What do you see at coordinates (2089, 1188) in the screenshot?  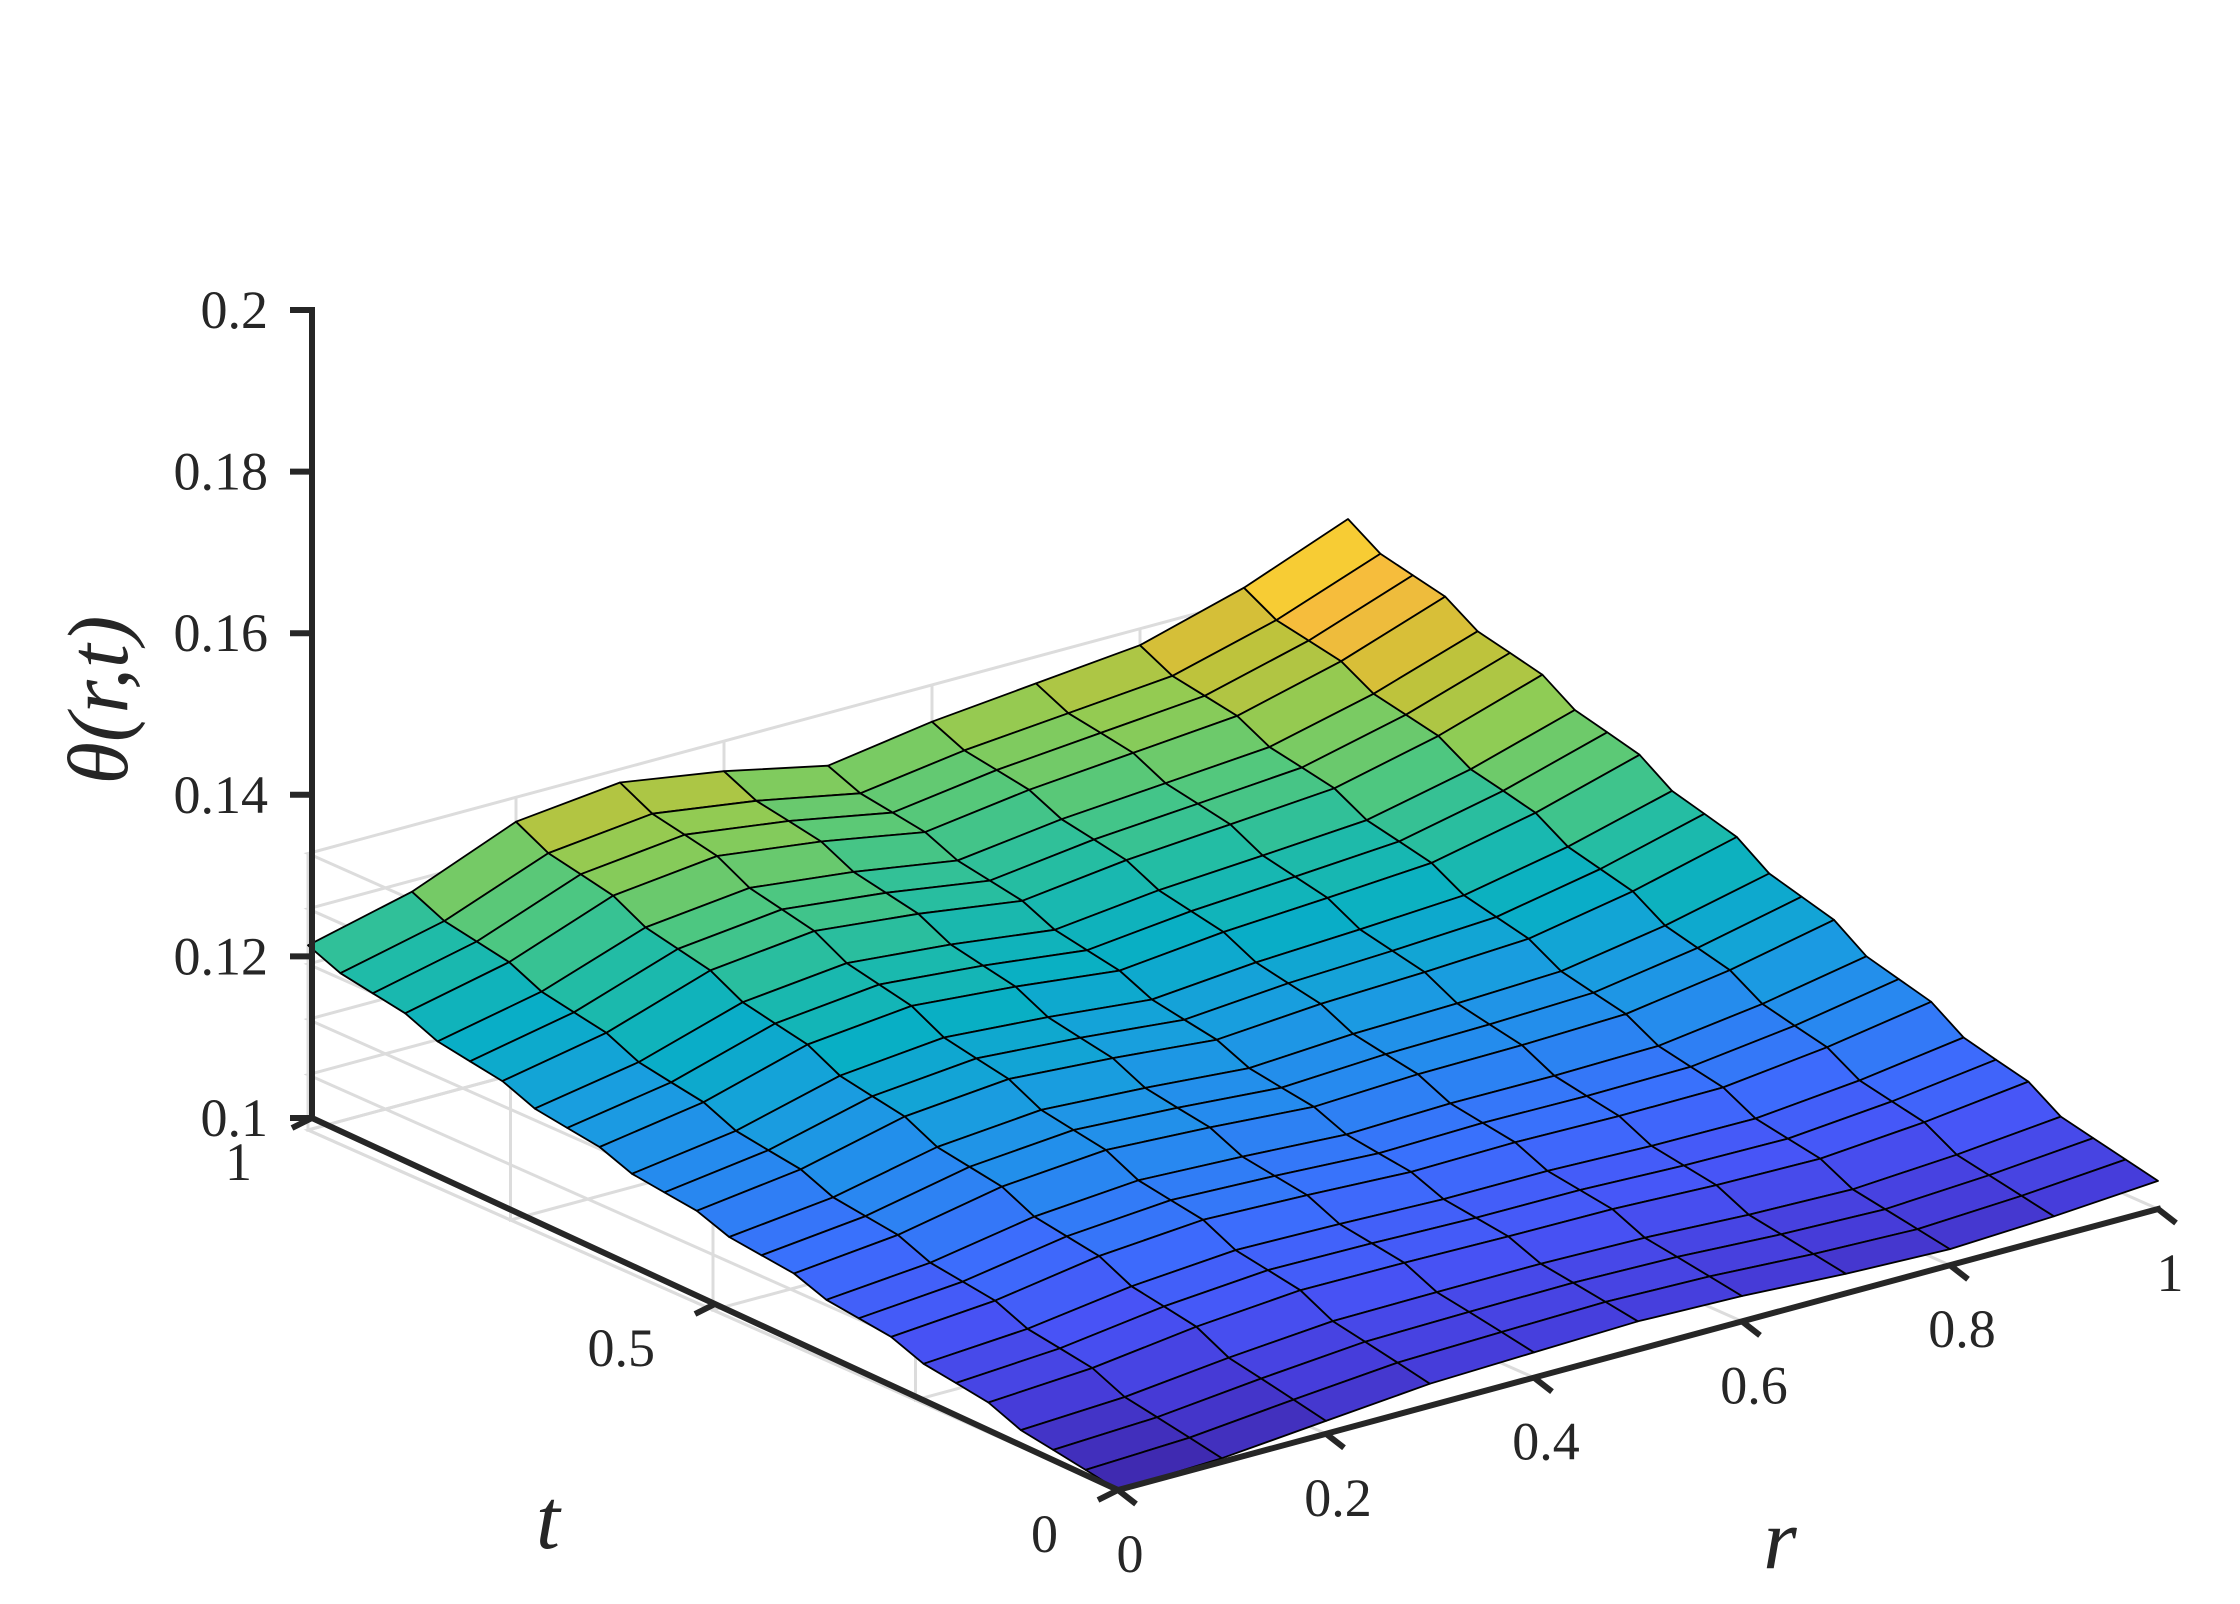 I see `surface-patch` at bounding box center [2089, 1188].